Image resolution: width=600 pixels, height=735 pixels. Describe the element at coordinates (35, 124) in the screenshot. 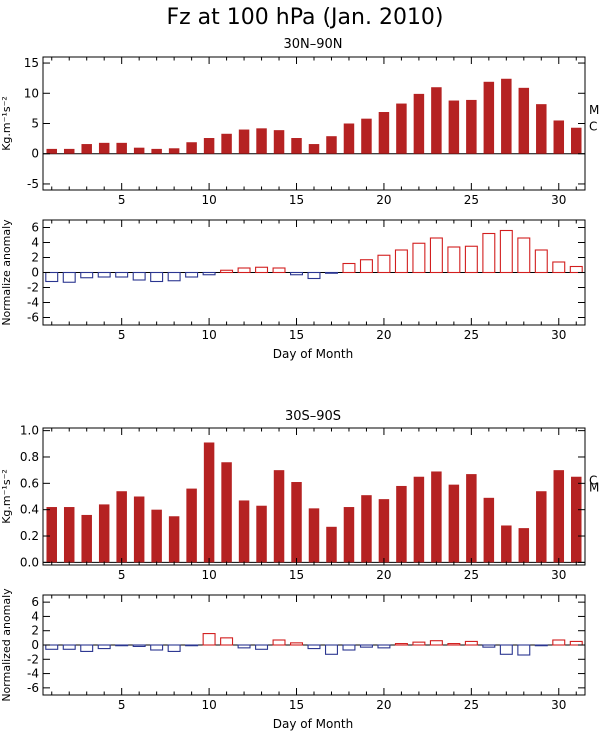

I see `y-tick-label: 5` at that location.